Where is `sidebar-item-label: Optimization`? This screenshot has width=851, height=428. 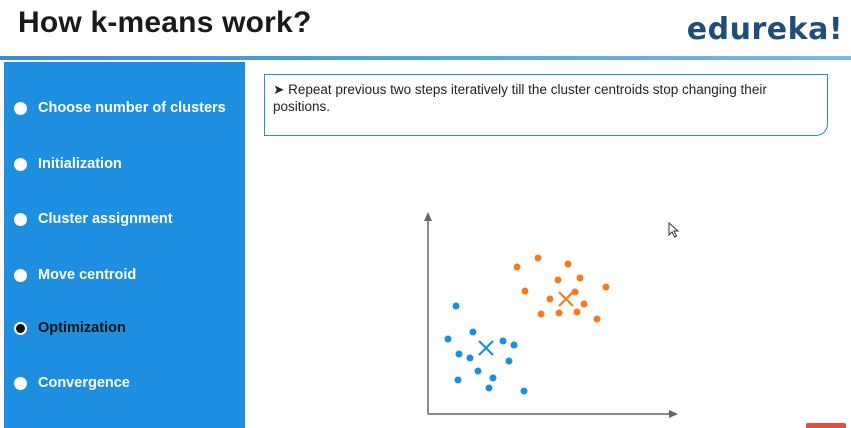
sidebar-item-label: Optimization is located at coordinates (82, 328).